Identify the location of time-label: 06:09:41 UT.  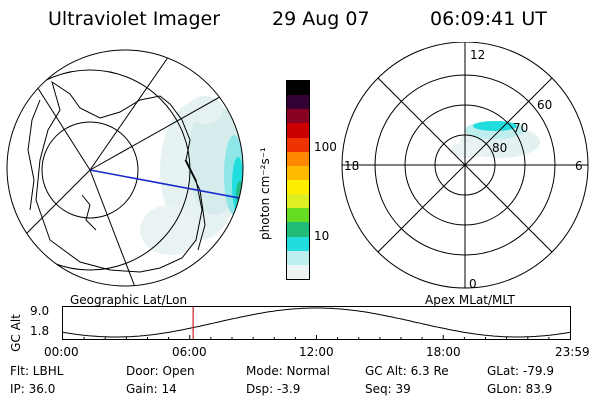
(488, 19).